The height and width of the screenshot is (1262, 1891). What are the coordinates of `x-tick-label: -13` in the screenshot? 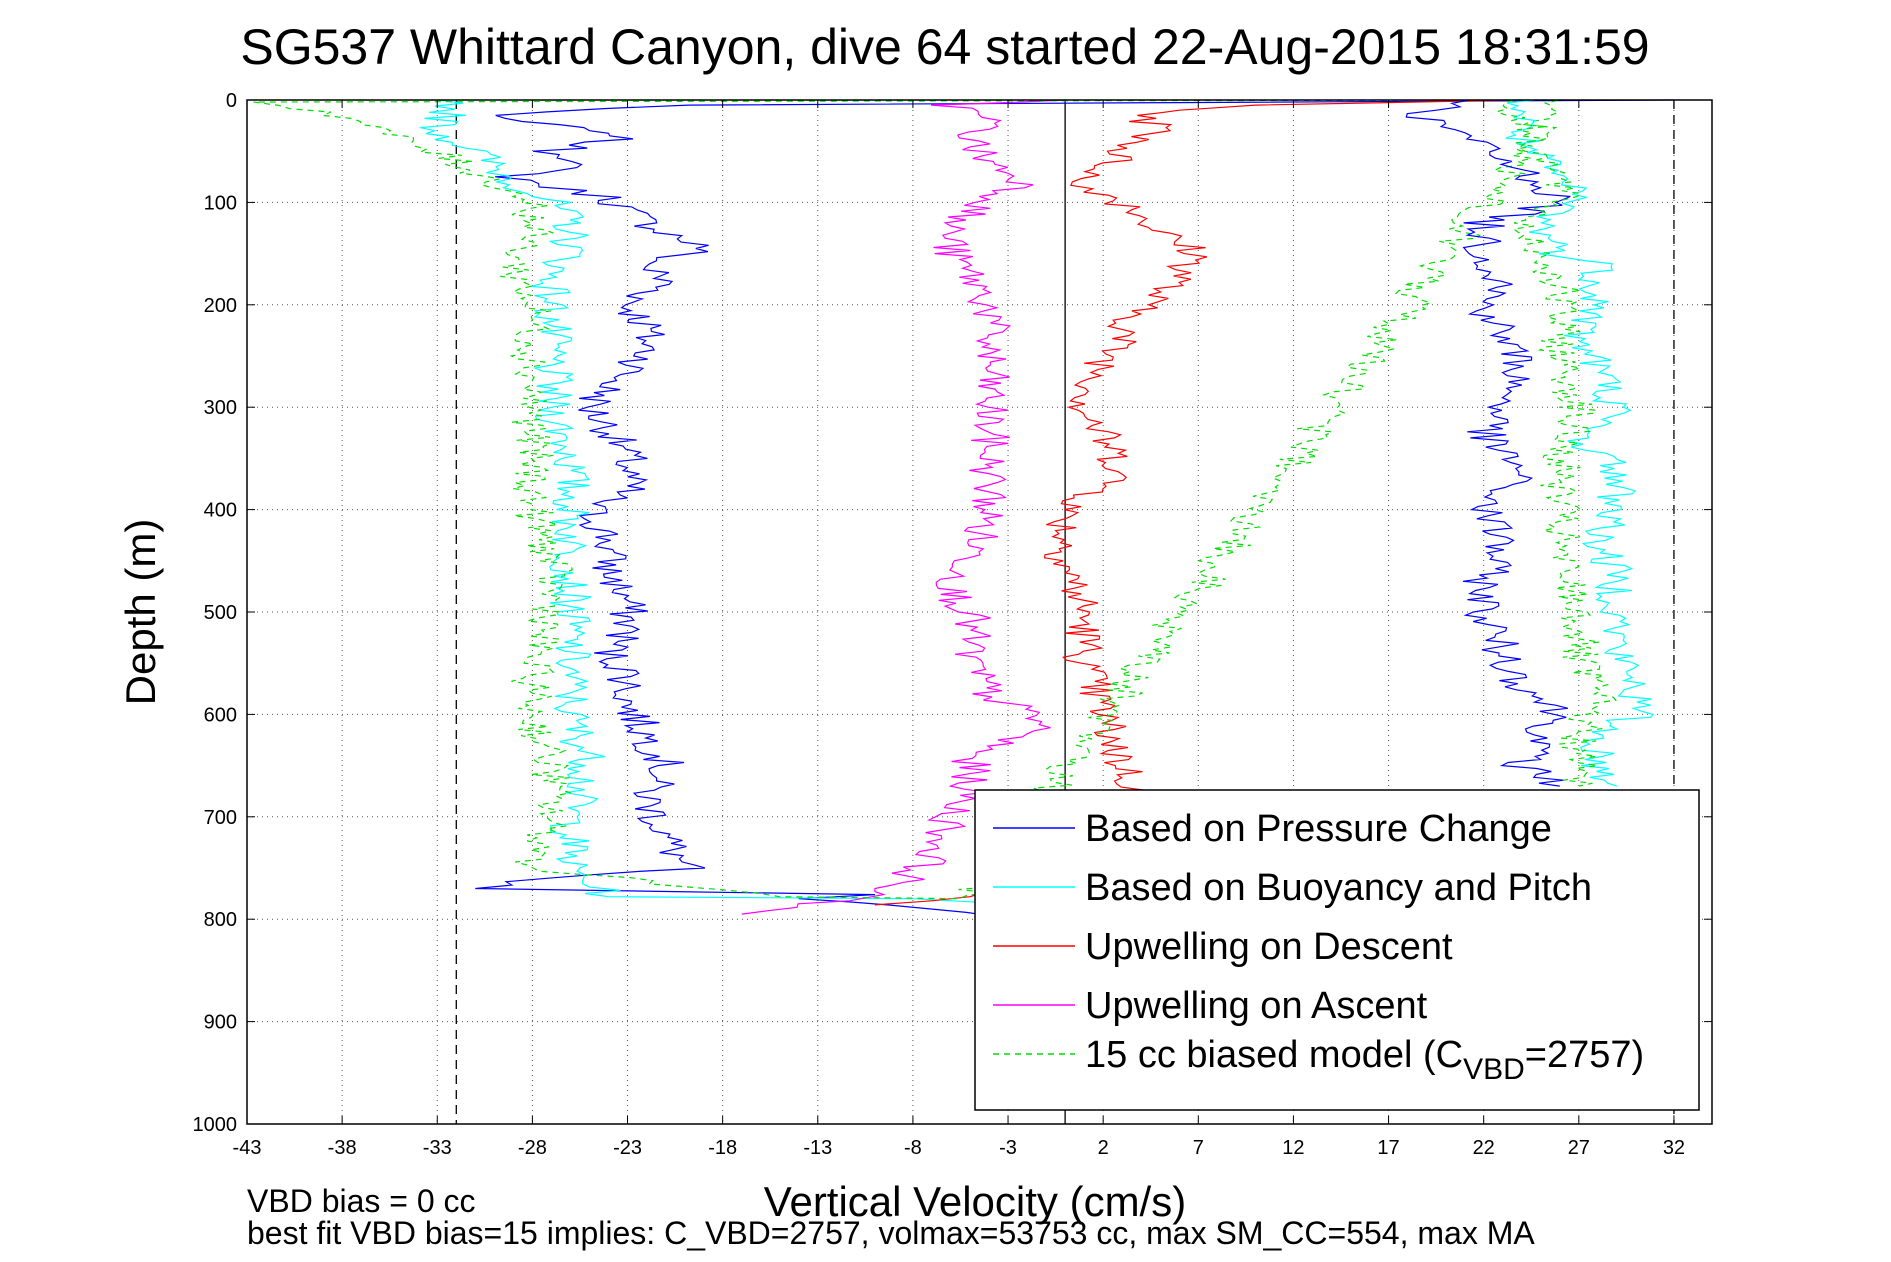 It's located at (817, 1148).